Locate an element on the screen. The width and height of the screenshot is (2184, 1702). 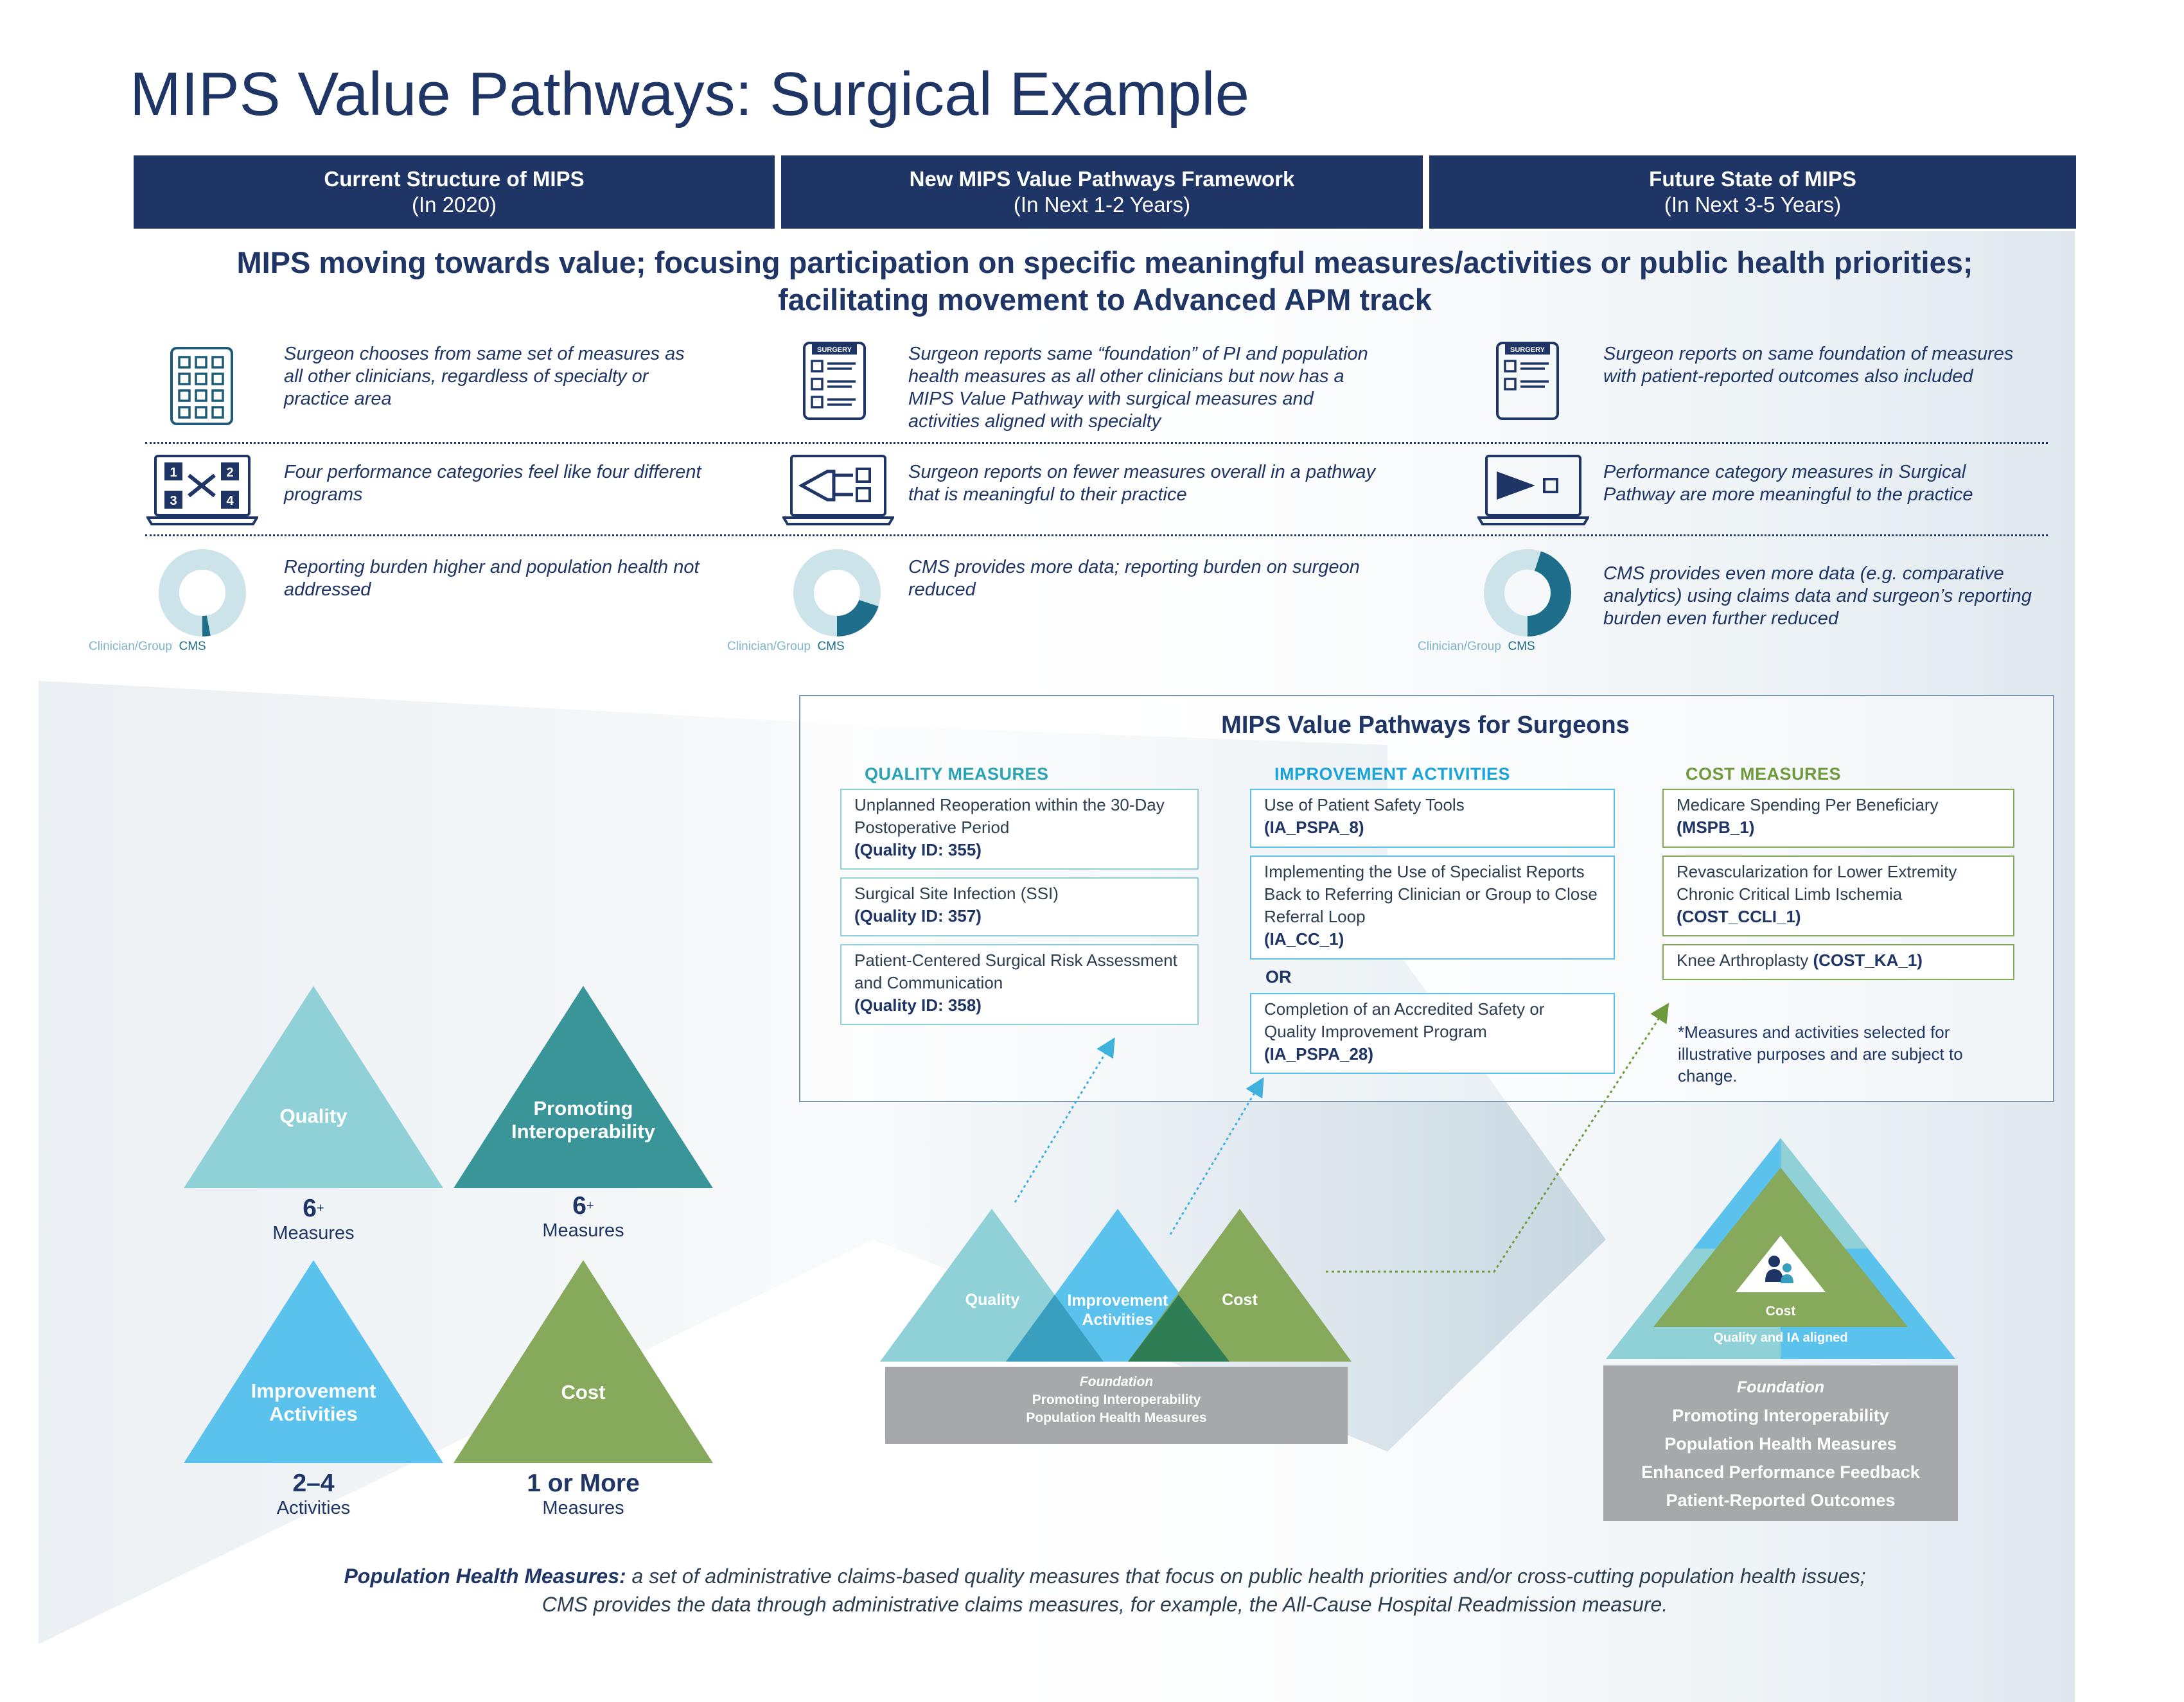
activity-id: (IA_PSPA_8) is located at coordinates (1314, 827).